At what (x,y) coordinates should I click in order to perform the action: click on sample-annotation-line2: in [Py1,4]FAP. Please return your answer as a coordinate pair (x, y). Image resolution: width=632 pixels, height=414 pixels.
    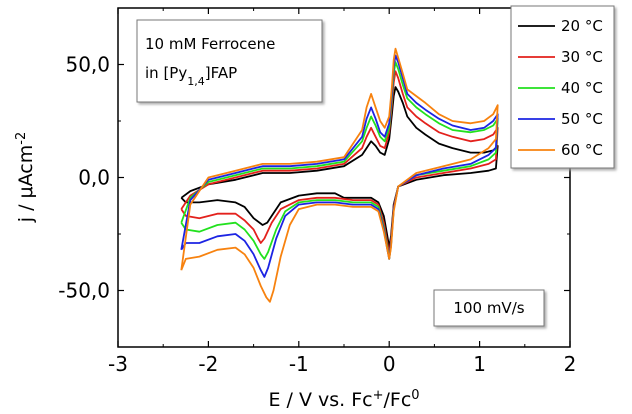
    Looking at the image, I should click on (191, 76).